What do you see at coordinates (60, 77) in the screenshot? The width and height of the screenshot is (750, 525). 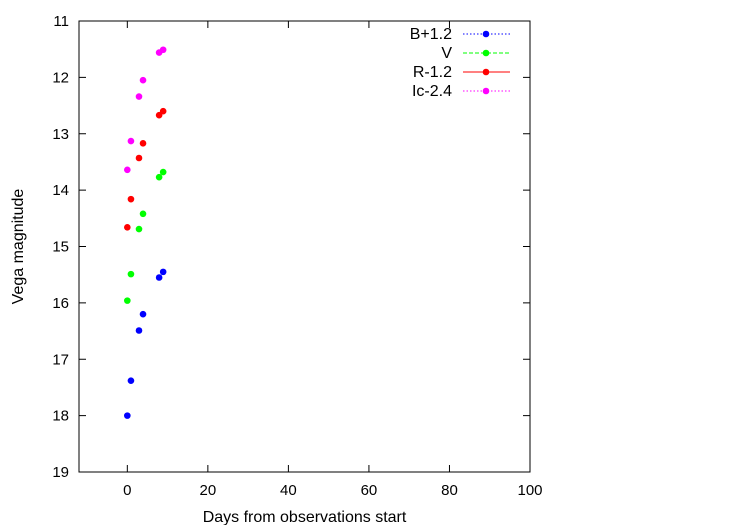 I see `y-tick-label: 12` at bounding box center [60, 77].